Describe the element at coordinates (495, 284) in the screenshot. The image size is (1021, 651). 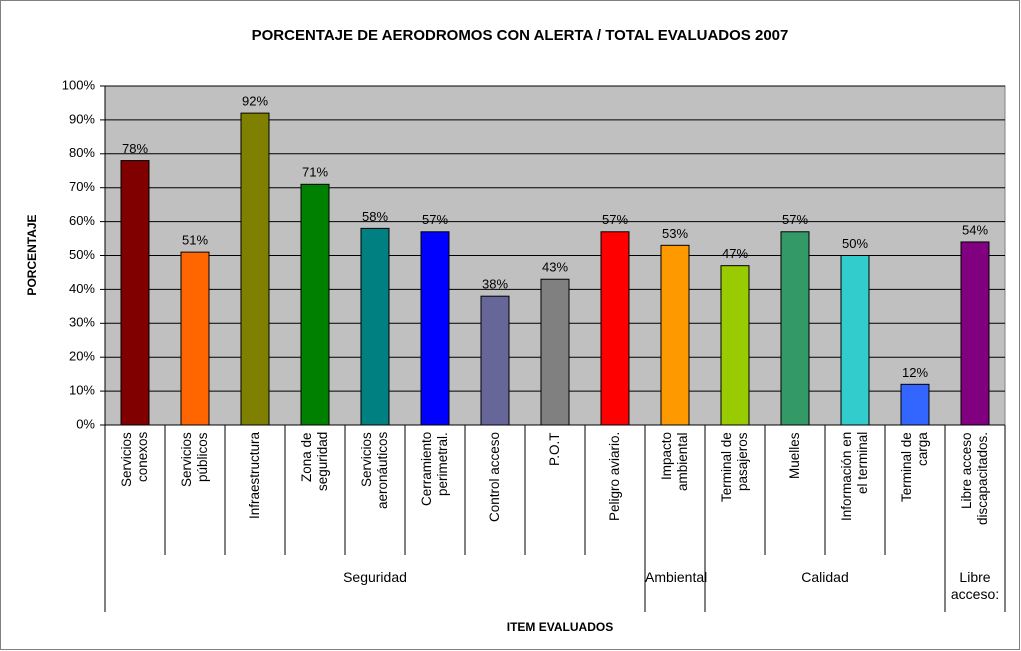
I see `data-label: 38%` at that location.